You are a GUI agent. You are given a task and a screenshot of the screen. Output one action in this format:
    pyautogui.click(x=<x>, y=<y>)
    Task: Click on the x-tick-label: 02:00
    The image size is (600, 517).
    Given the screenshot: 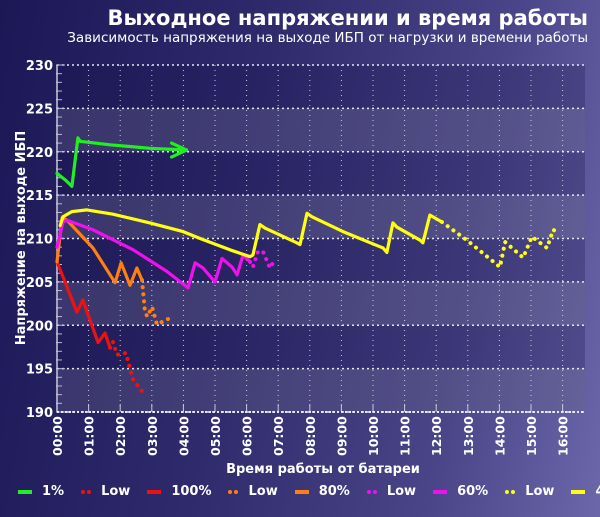 What is the action you would take?
    pyautogui.click(x=120, y=436)
    